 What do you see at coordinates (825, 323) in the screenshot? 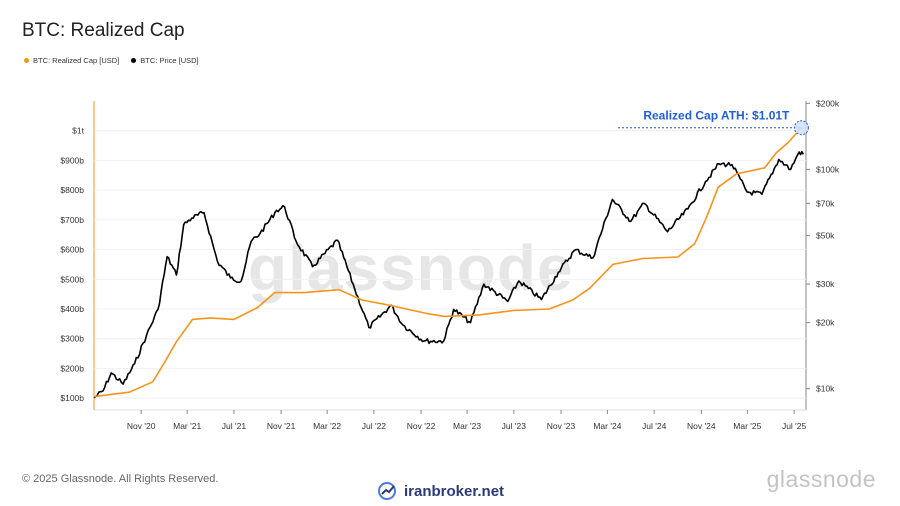
I see `right-tick-label: $20k` at bounding box center [825, 323].